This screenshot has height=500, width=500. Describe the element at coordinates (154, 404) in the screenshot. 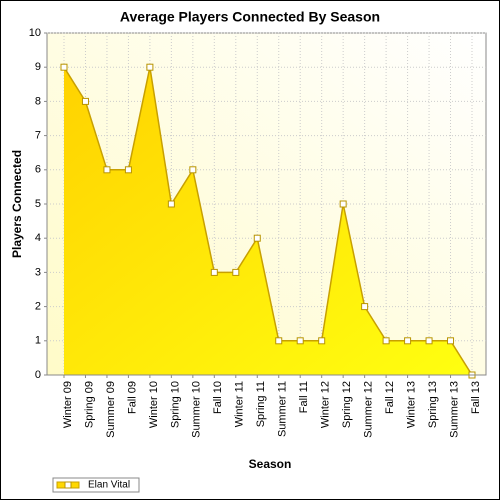

I see `x-tick-label: Winter 10` at that location.